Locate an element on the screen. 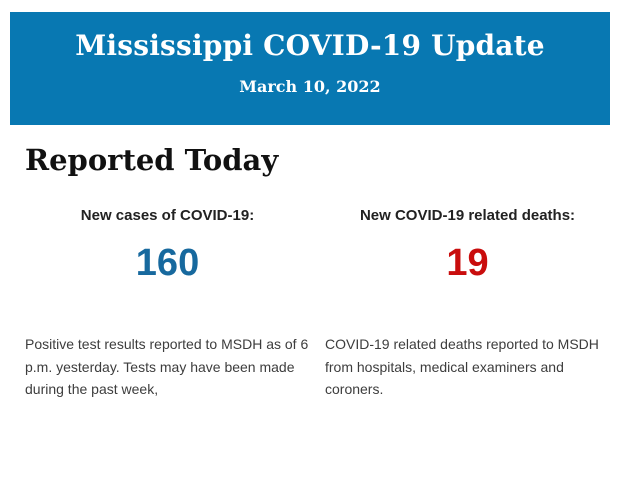 The image size is (620, 483). section-heading: Reported Today is located at coordinates (152, 160).